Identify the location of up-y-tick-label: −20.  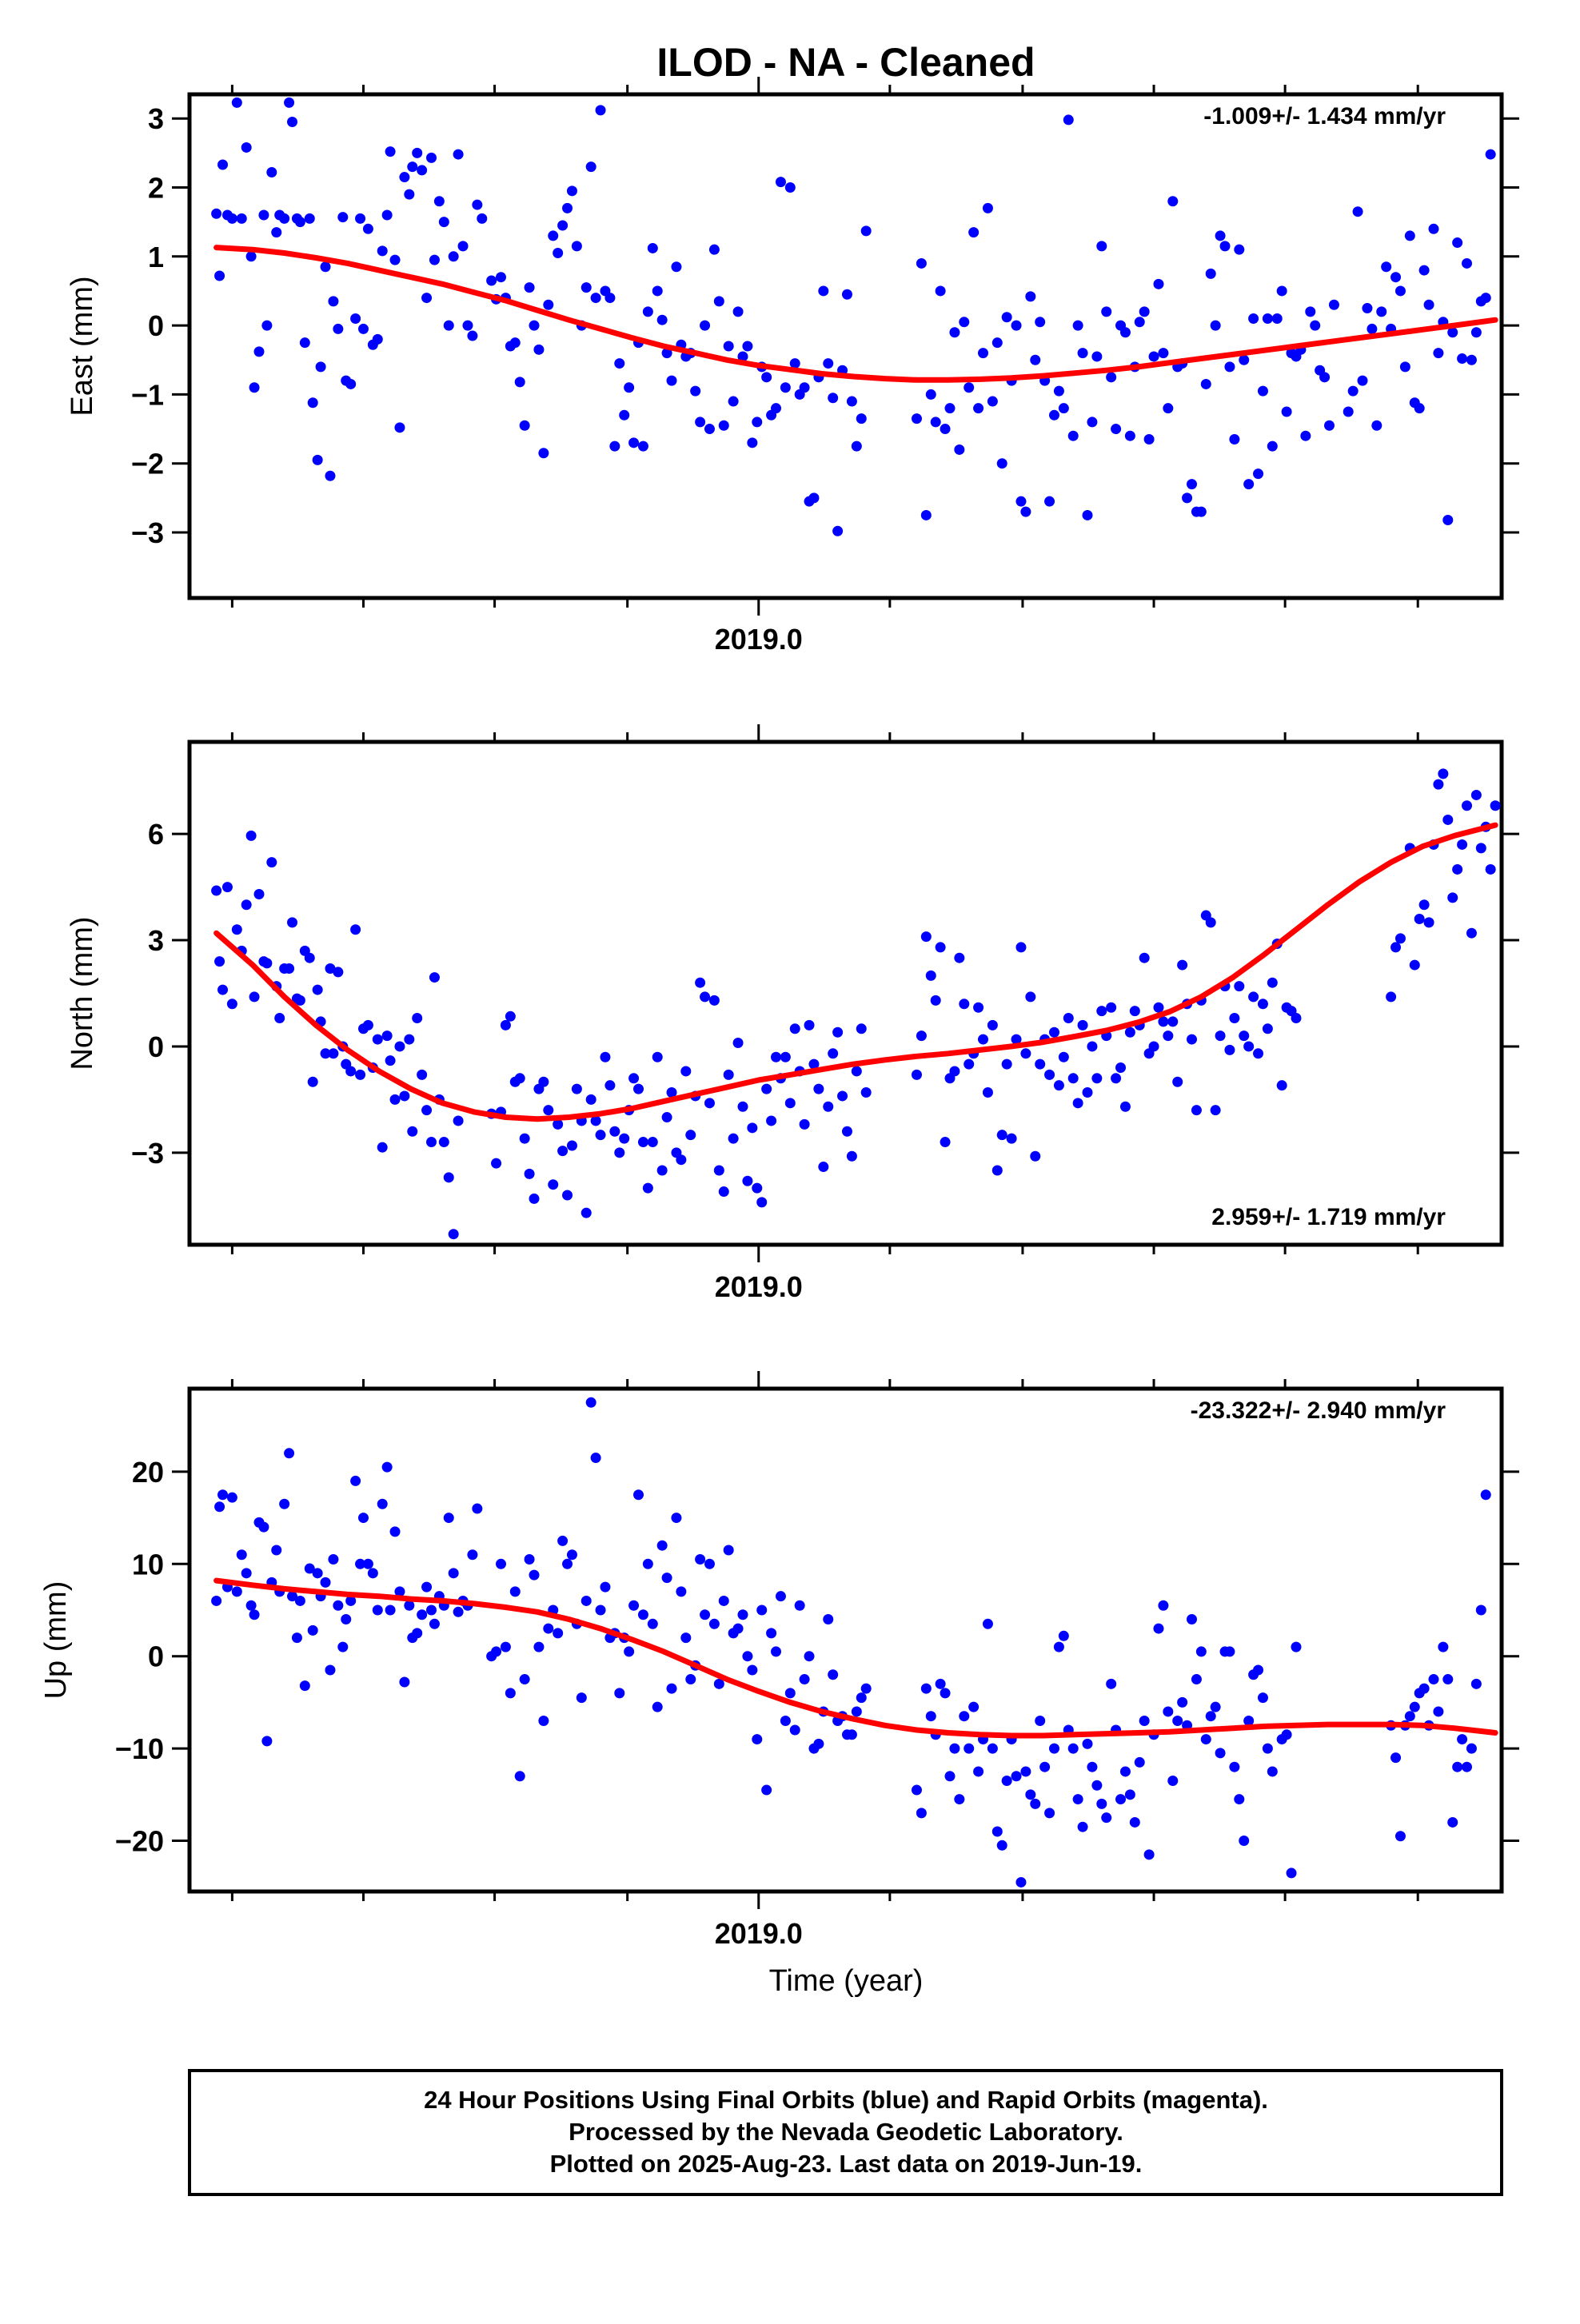
(139, 1842).